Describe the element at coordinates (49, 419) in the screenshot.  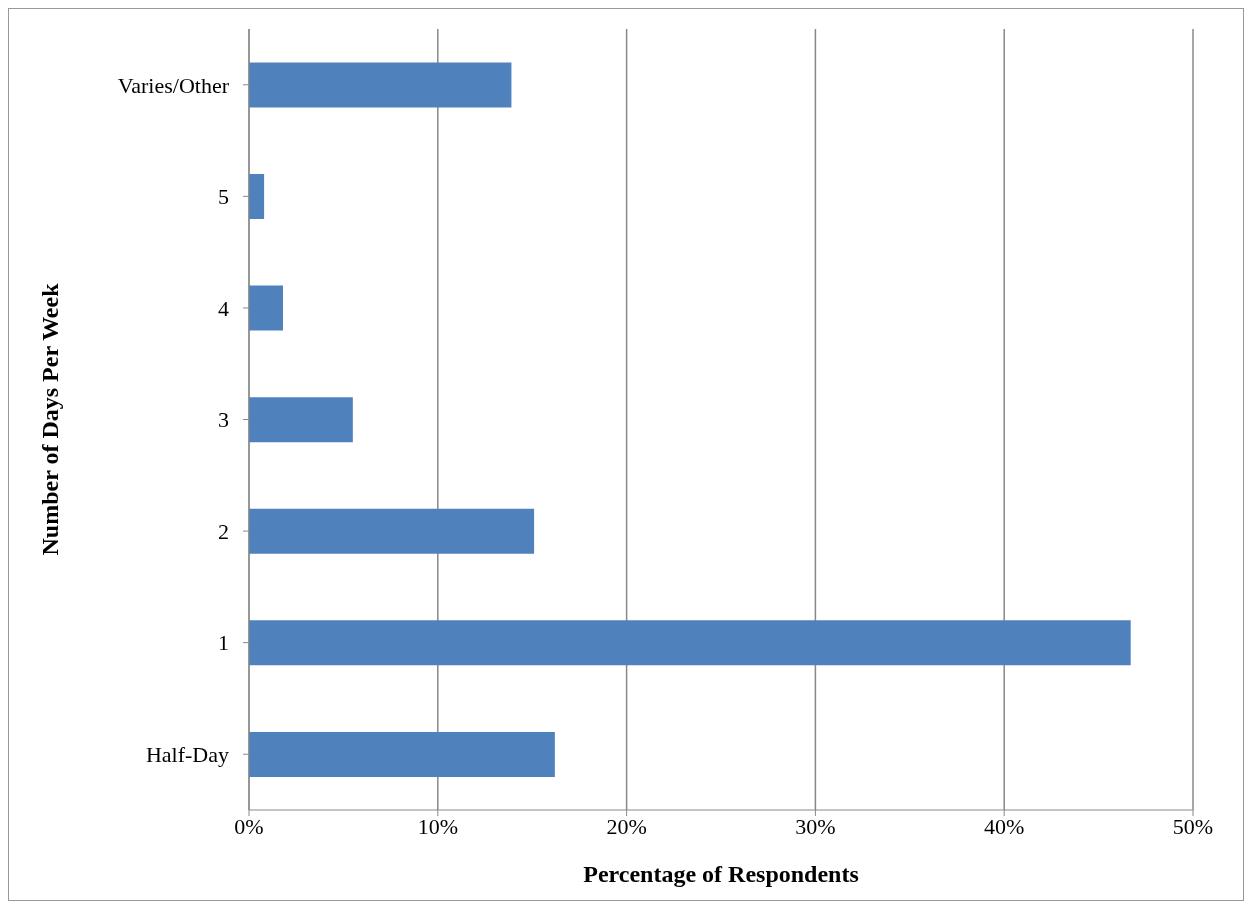
I see `y-axis-title: Number of Days Per Week` at that location.